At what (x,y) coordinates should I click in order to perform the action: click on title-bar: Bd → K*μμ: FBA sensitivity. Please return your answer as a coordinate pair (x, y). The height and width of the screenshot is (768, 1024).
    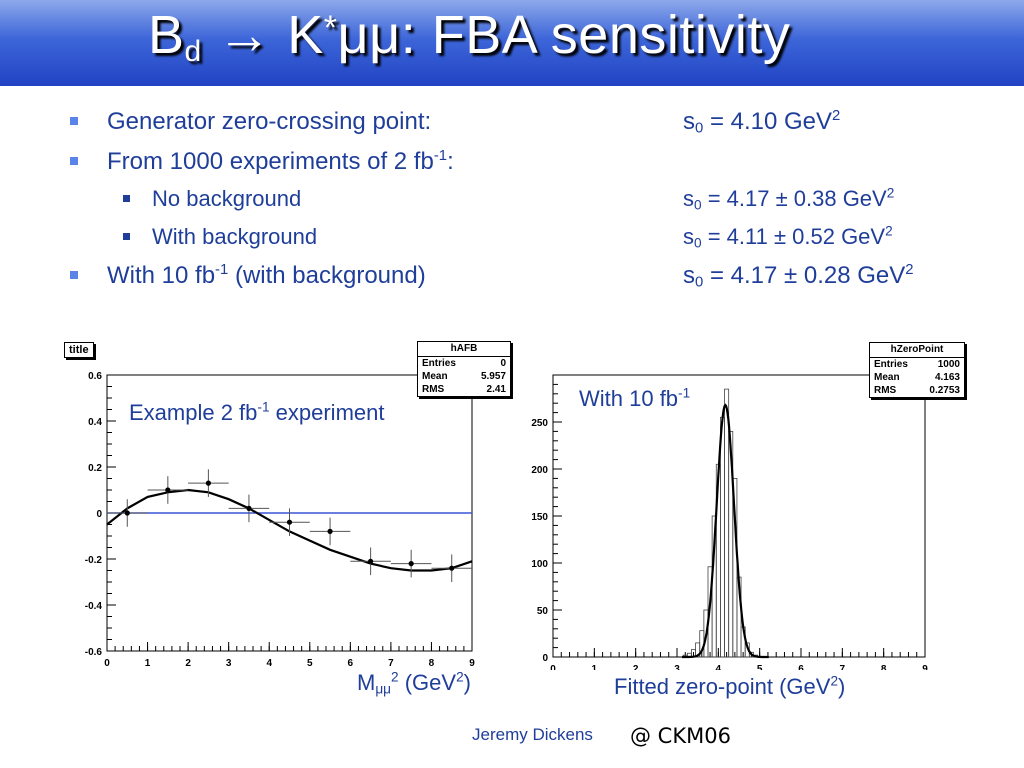
    Looking at the image, I should click on (512, 43).